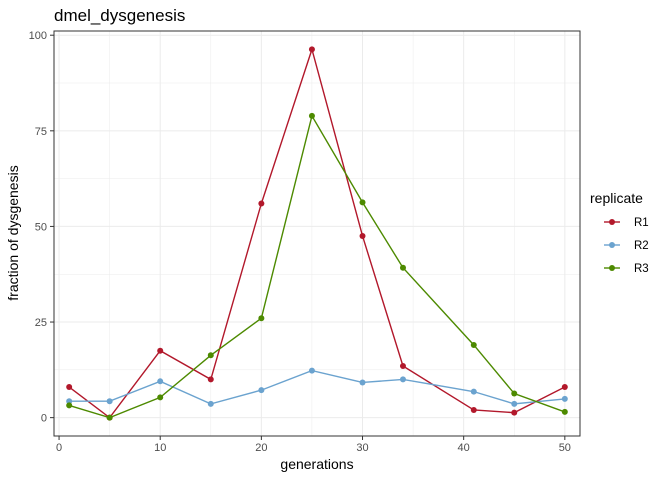 The height and width of the screenshot is (480, 672). I want to click on legend-label: R1, so click(641, 223).